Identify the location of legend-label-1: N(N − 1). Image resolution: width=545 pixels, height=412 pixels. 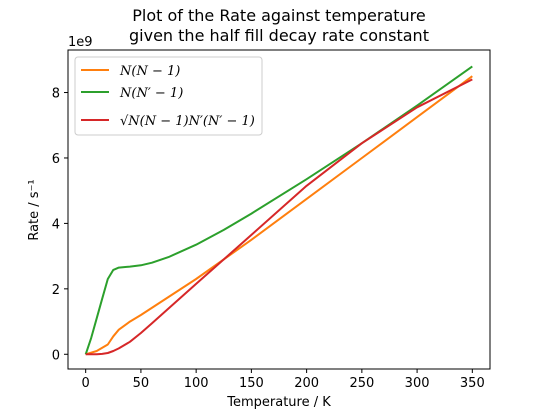
(149, 71).